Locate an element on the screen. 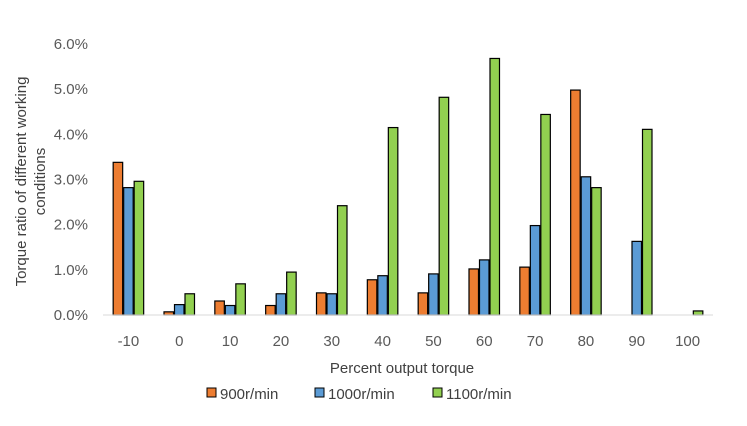 The image size is (747, 426). x-tick-label: 20 is located at coordinates (281, 341).